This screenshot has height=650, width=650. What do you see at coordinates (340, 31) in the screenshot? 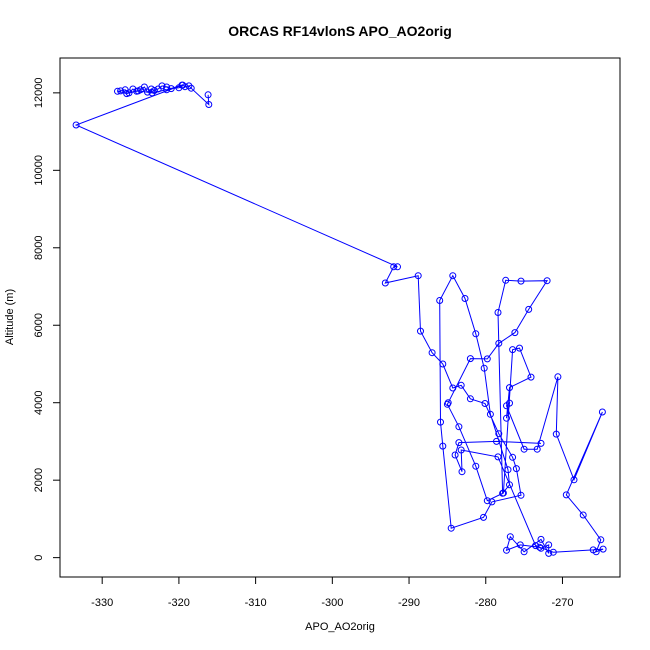
I see `chart-title: ORCAS RF14vlonS APO_AO2orig` at bounding box center [340, 31].